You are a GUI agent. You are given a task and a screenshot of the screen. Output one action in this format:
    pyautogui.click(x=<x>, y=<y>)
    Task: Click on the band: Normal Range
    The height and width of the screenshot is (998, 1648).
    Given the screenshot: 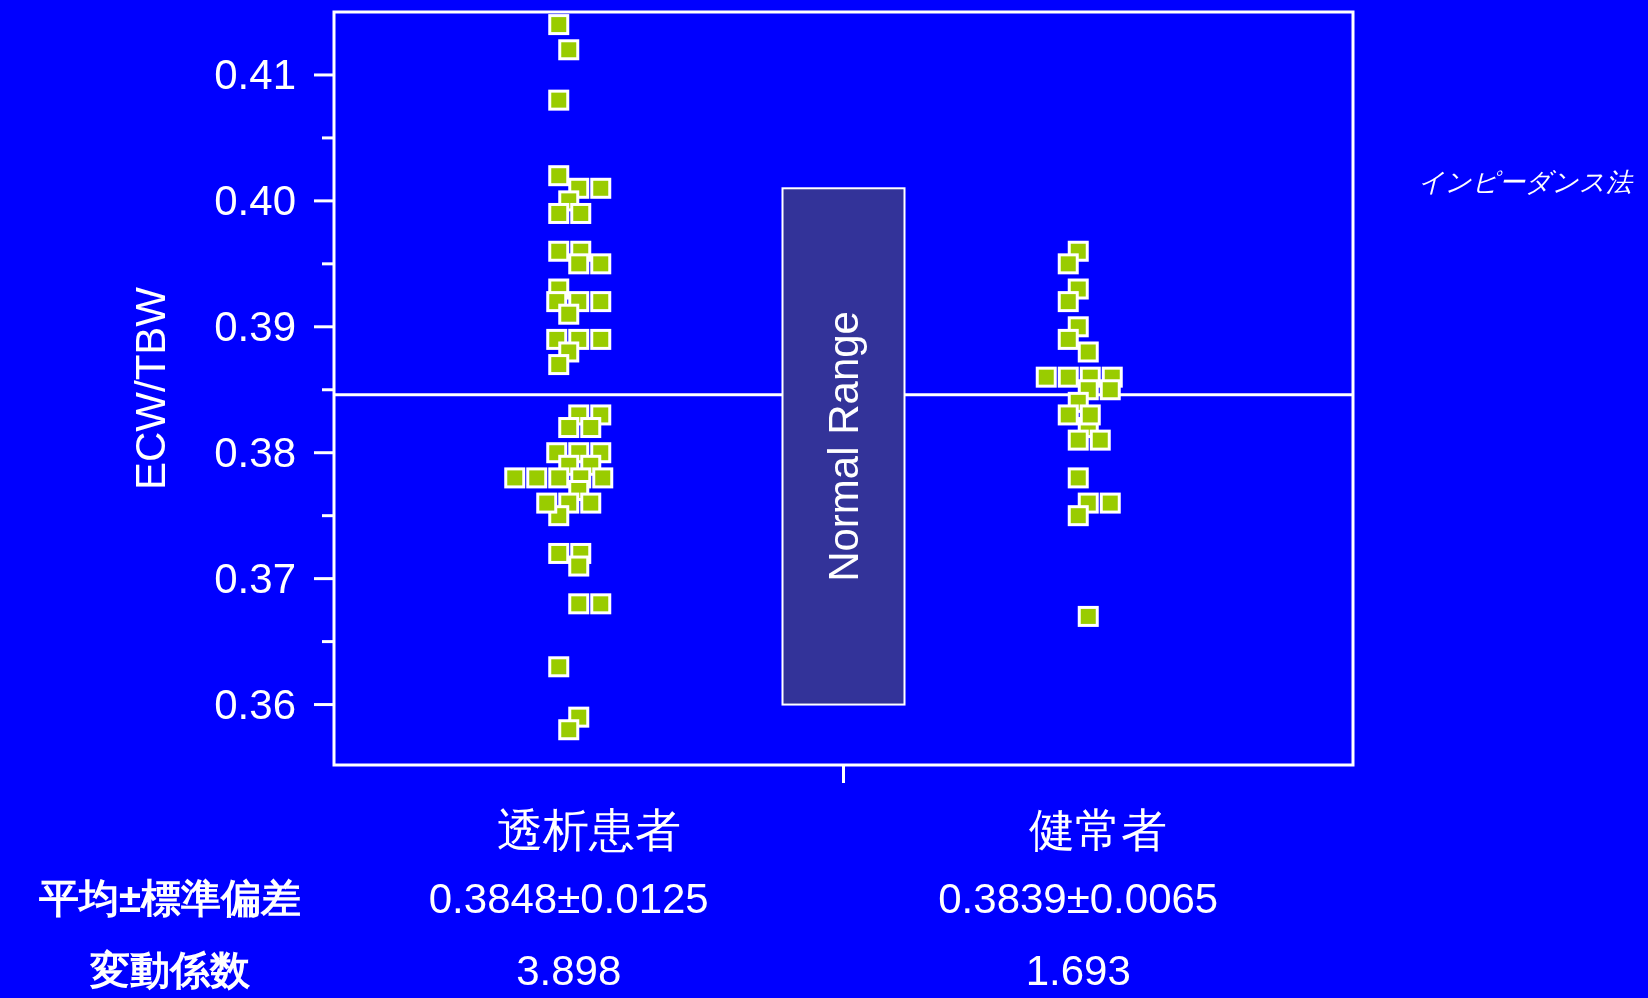 What is the action you would take?
    pyautogui.click(x=843, y=446)
    